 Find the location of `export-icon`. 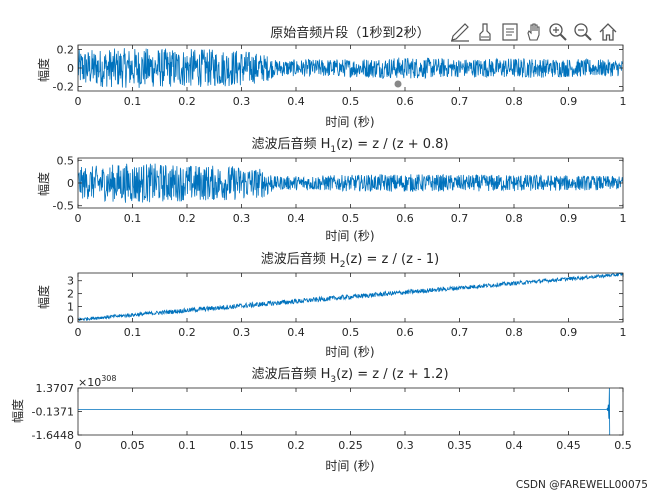

export-icon is located at coordinates (460, 32).